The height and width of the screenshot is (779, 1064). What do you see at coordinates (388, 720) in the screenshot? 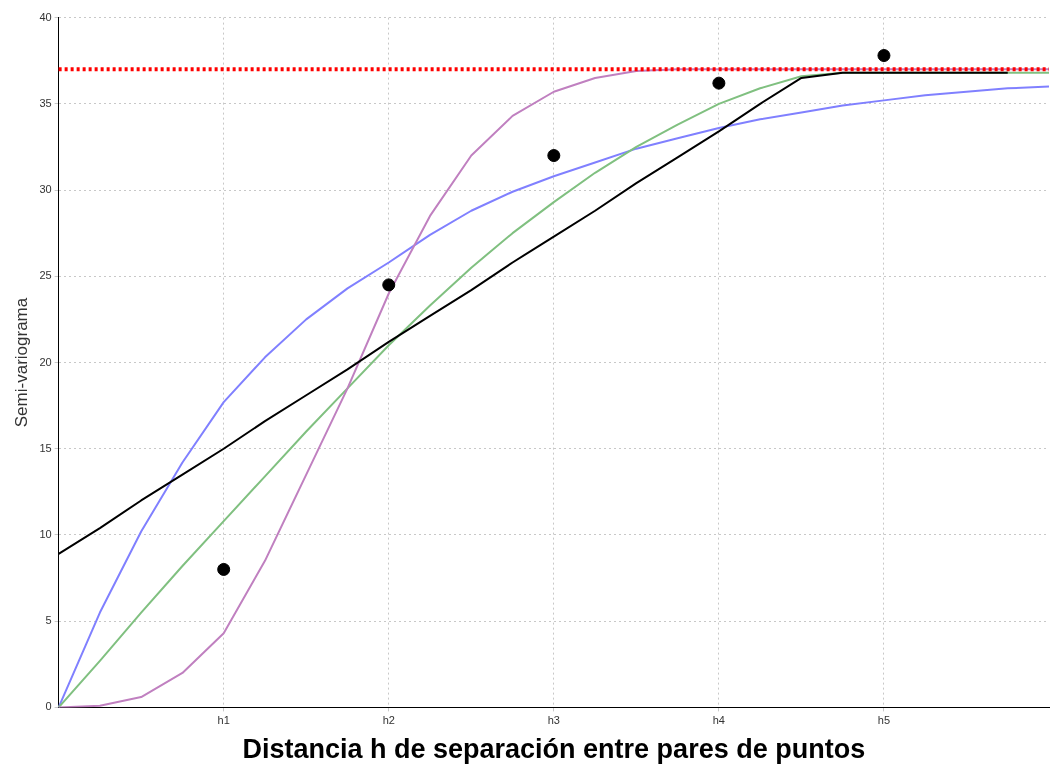
I see `x-tick-label: h2` at bounding box center [388, 720].